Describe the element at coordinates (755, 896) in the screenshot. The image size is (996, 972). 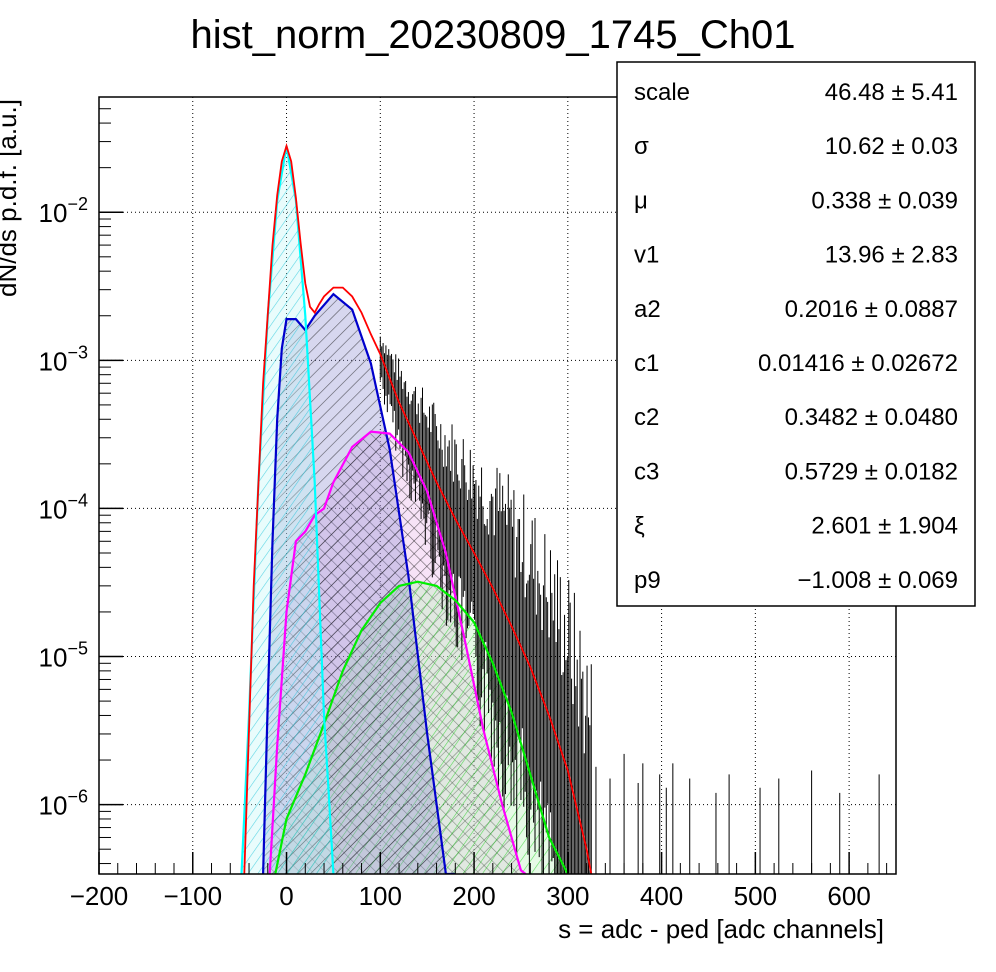
I see `x-tick-label: 500` at that location.